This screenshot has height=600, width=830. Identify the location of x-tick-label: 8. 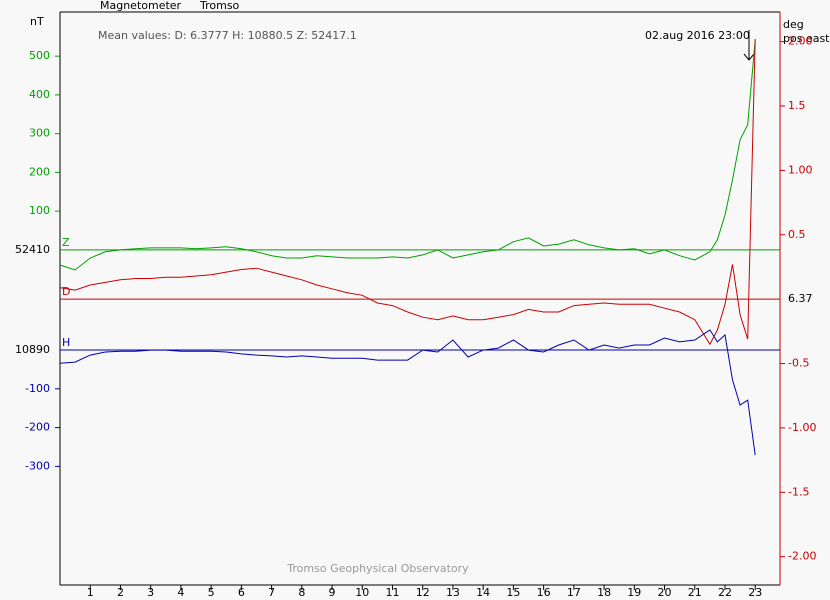
(301, 592).